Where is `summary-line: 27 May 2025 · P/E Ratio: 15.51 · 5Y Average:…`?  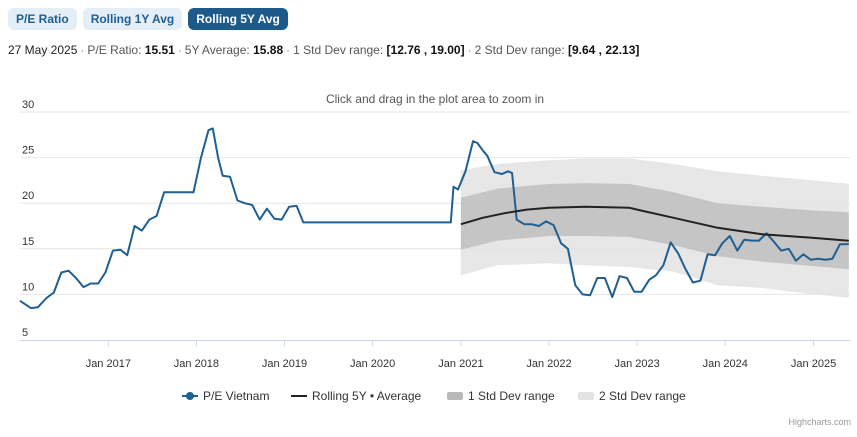
summary-line: 27 May 2025 · P/E Ratio: 15.51 · 5Y Average:… is located at coordinates (323, 50).